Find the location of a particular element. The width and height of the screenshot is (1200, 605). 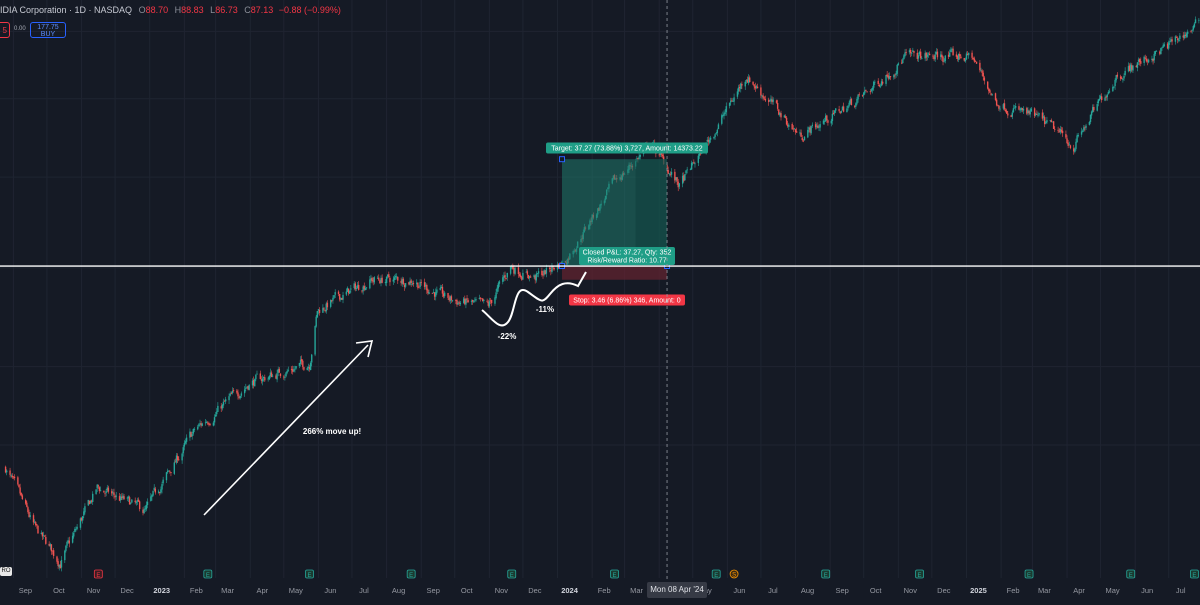

position-handle is located at coordinates (562, 159).